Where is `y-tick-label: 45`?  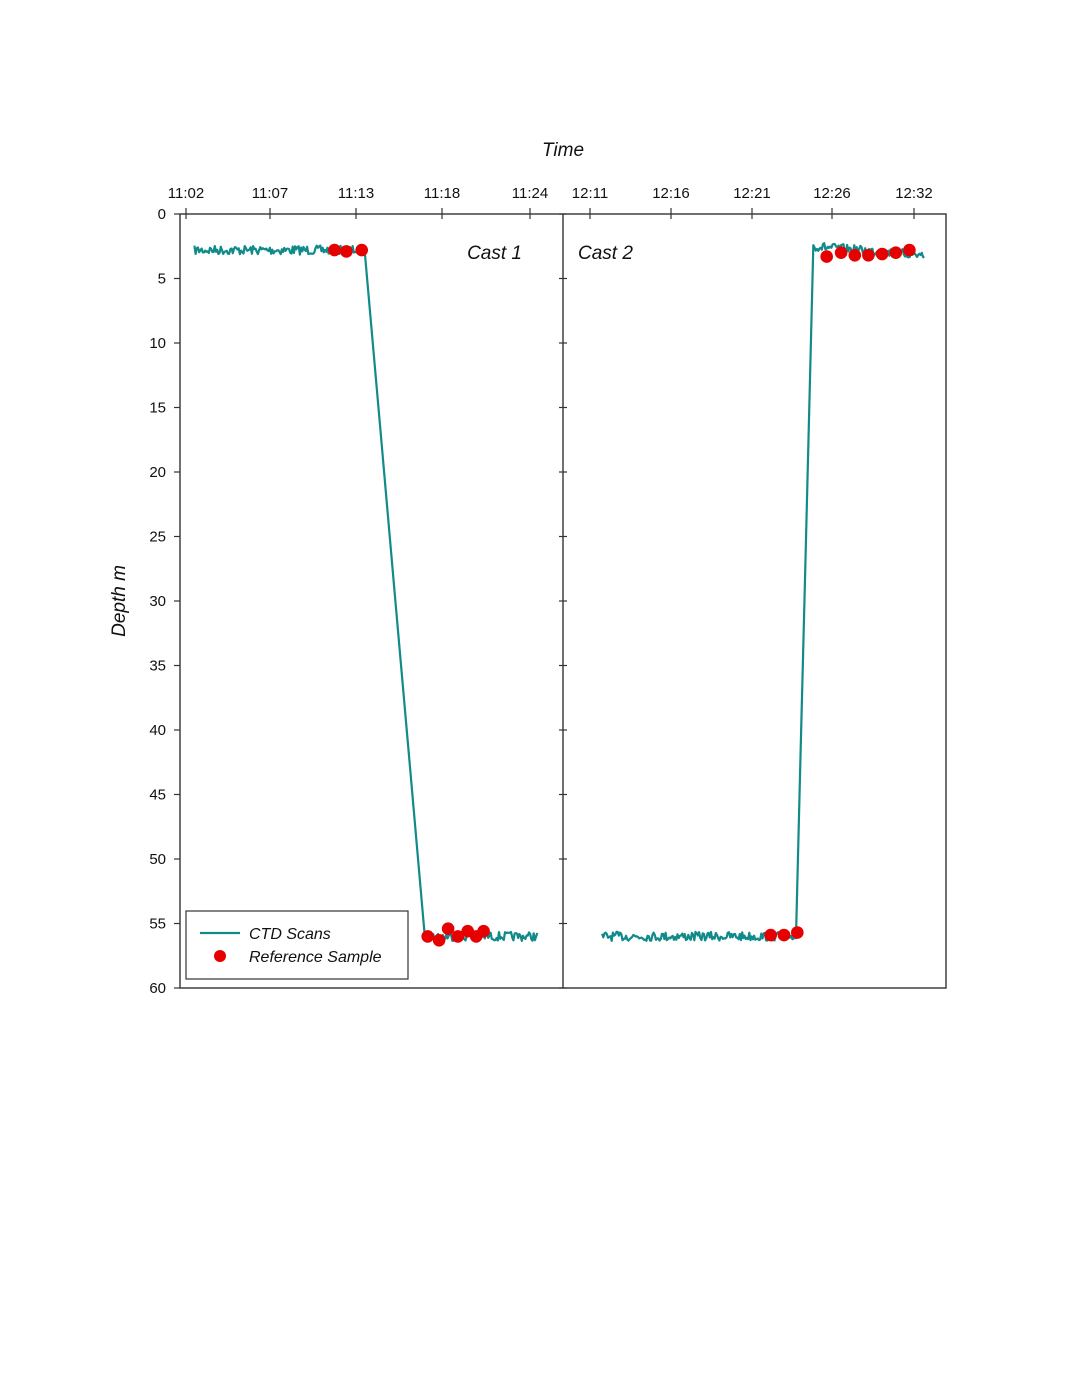
y-tick-label: 45 is located at coordinates (157, 795).